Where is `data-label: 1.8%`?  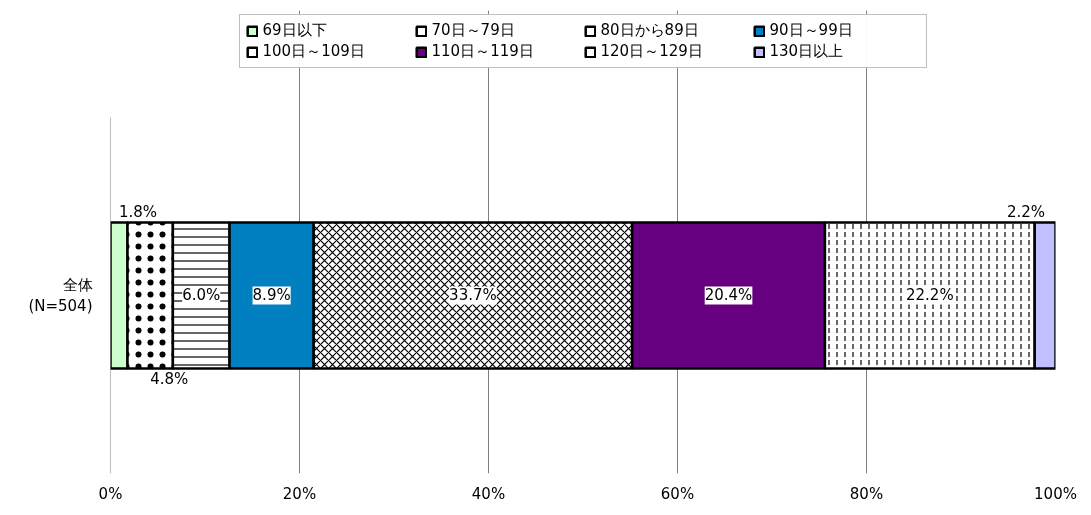
data-label: 1.8% is located at coordinates (138, 211).